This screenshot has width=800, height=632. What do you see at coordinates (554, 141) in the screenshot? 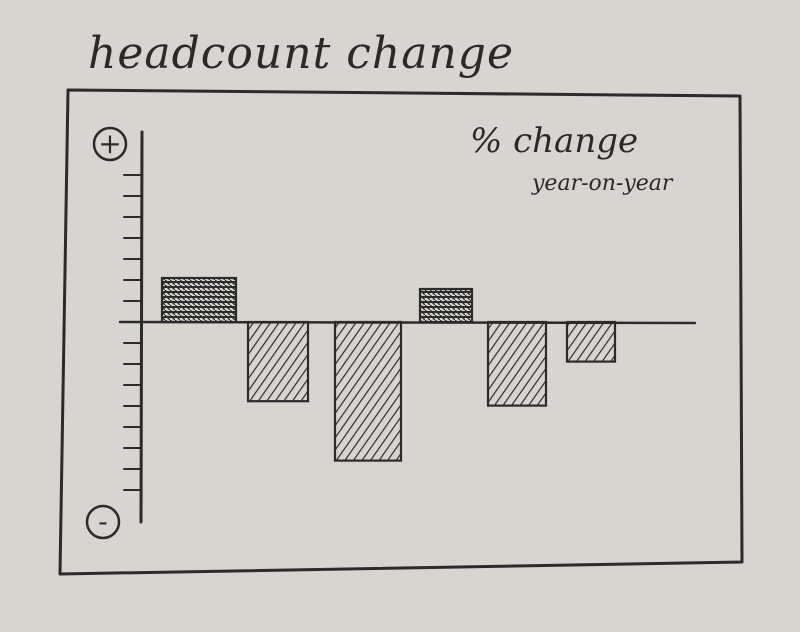
I see `annotation-percent-change: % change` at bounding box center [554, 141].